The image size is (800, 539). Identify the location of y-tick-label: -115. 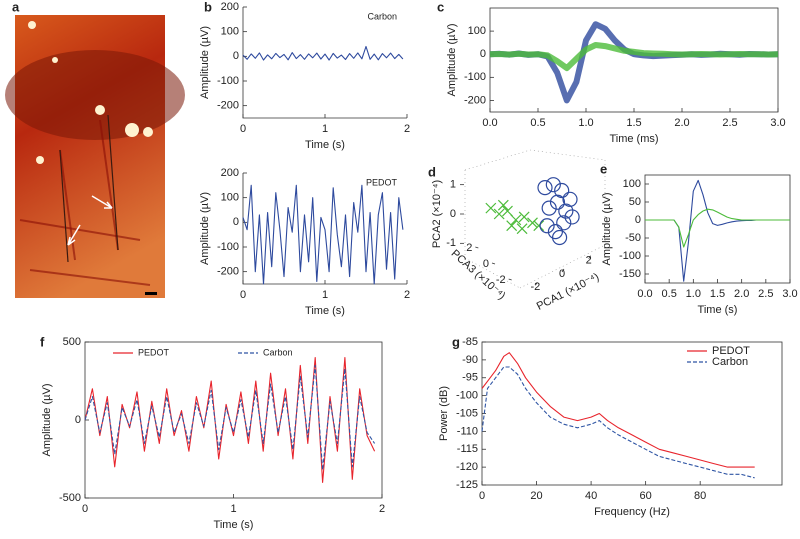
(467, 449).